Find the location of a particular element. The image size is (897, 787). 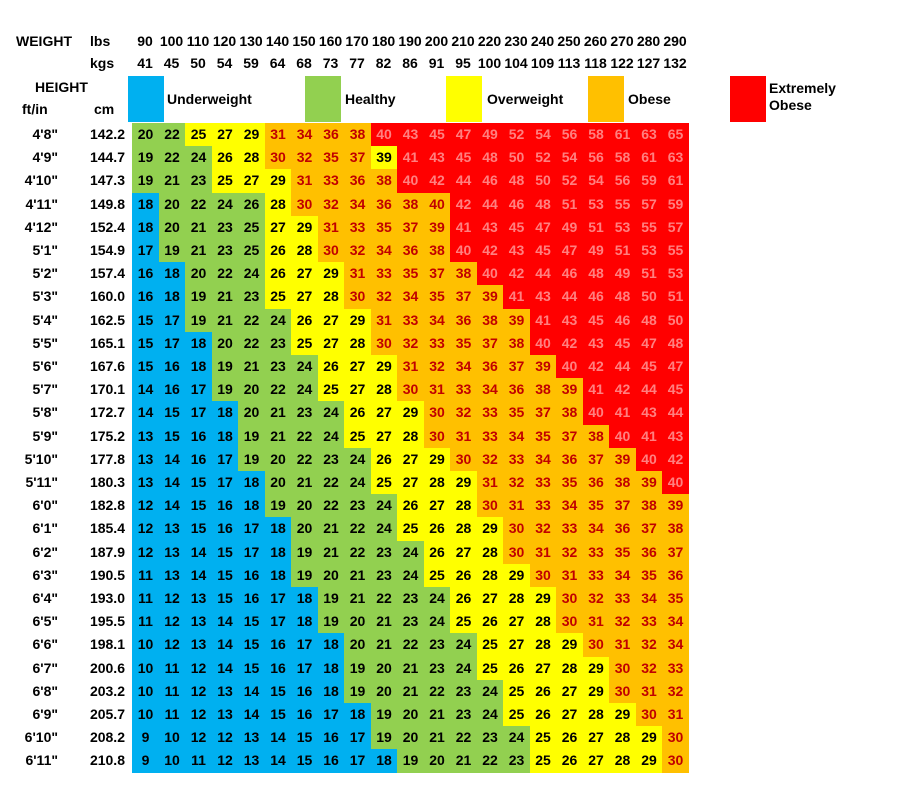

bmi-cell: 51 is located at coordinates (649, 274).